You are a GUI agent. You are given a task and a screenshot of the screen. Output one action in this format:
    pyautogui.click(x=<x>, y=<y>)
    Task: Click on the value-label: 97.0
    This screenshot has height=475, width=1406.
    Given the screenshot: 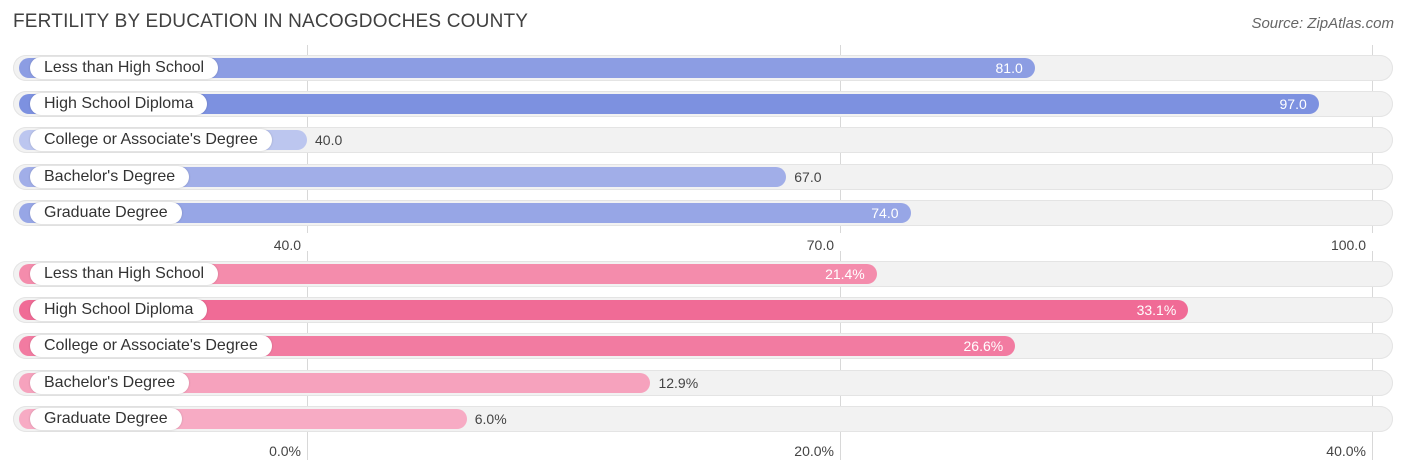 What is the action you would take?
    pyautogui.click(x=1293, y=104)
    